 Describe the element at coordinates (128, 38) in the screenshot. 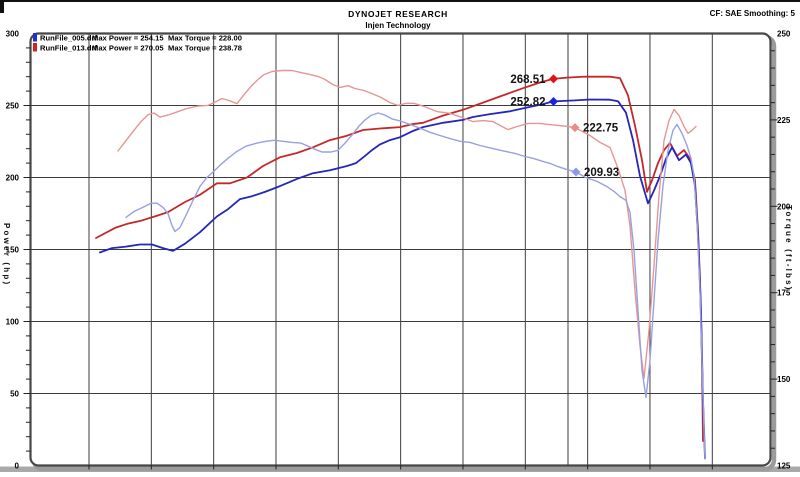

I see `legend-max-power: Max Power = 254.15` at that location.